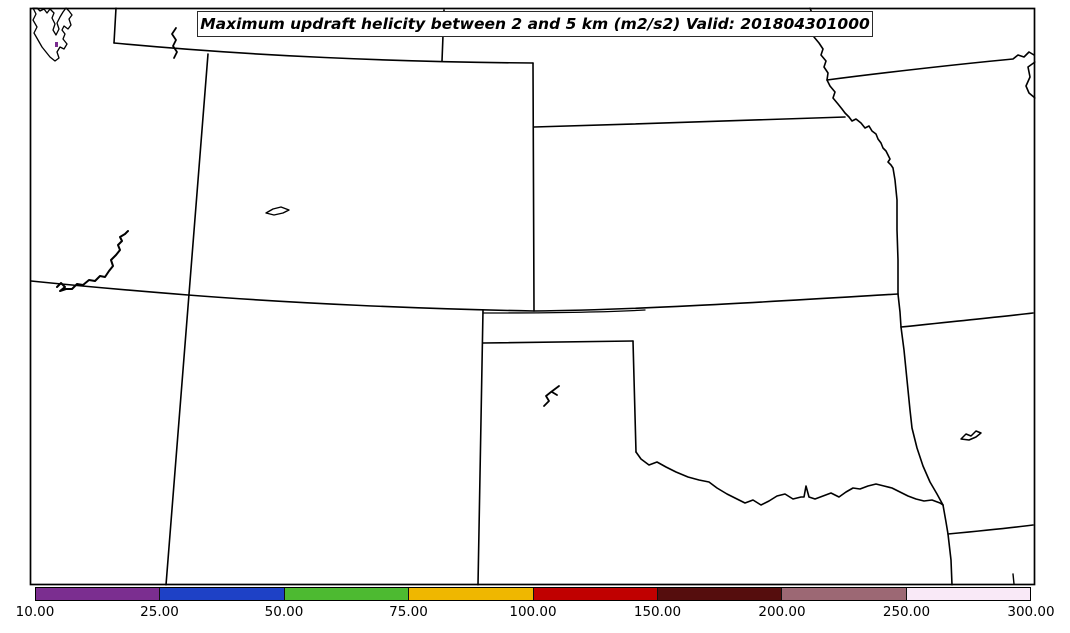 Image resolution: width=1070 pixels, height=633 pixels. I want to click on state-border-wyoming-west-111w, so click(115, 25).